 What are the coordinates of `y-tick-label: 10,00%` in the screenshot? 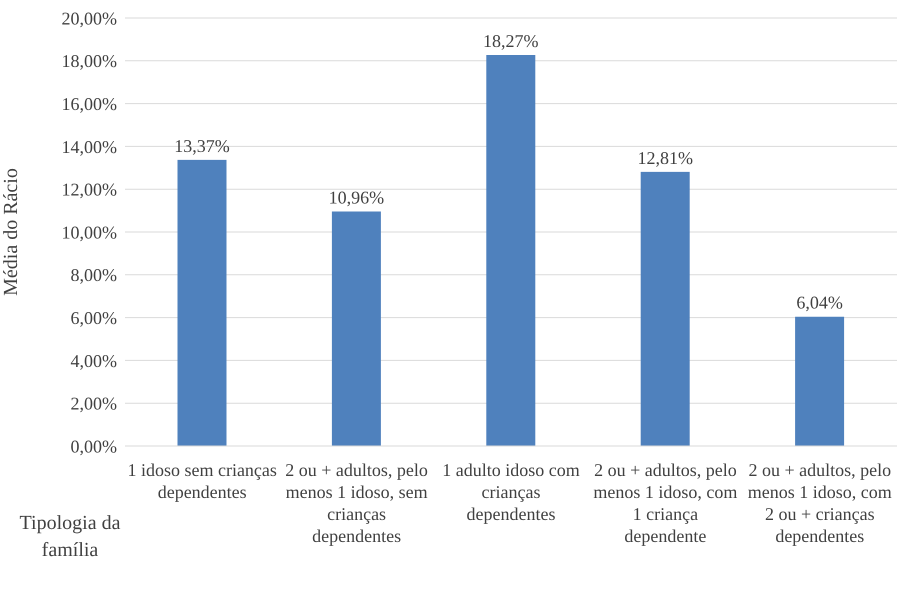 It's located at (89, 232).